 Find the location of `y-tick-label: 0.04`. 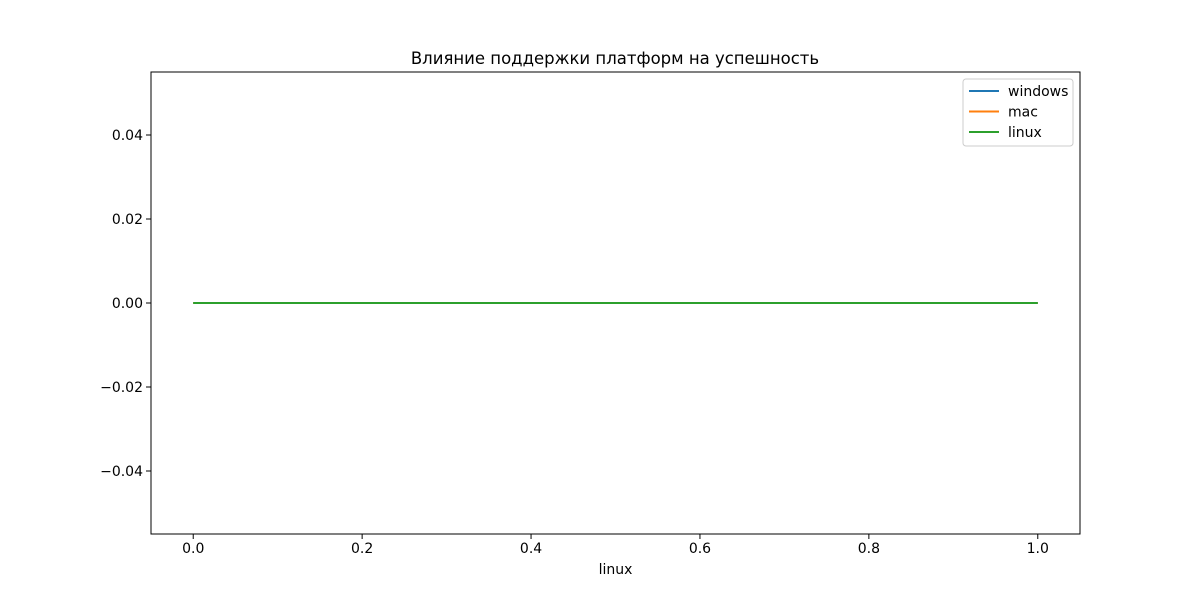

y-tick-label: 0.04 is located at coordinates (127, 136).